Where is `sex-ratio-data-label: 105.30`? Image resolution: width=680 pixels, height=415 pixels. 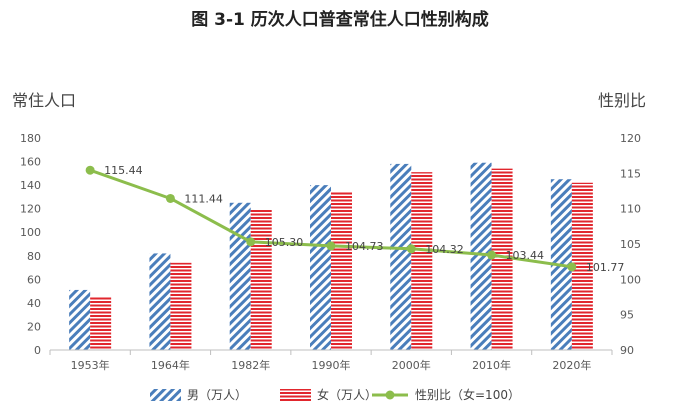 sex-ratio-data-label: 105.30 is located at coordinates (284, 242).